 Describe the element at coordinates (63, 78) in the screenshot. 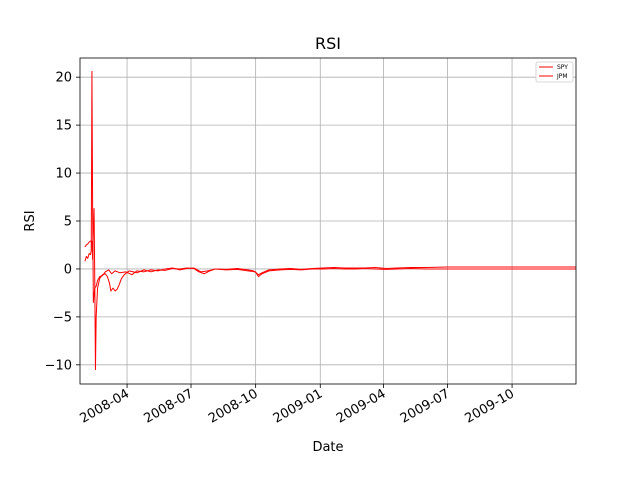

I see `y-tick-label: 20` at that location.